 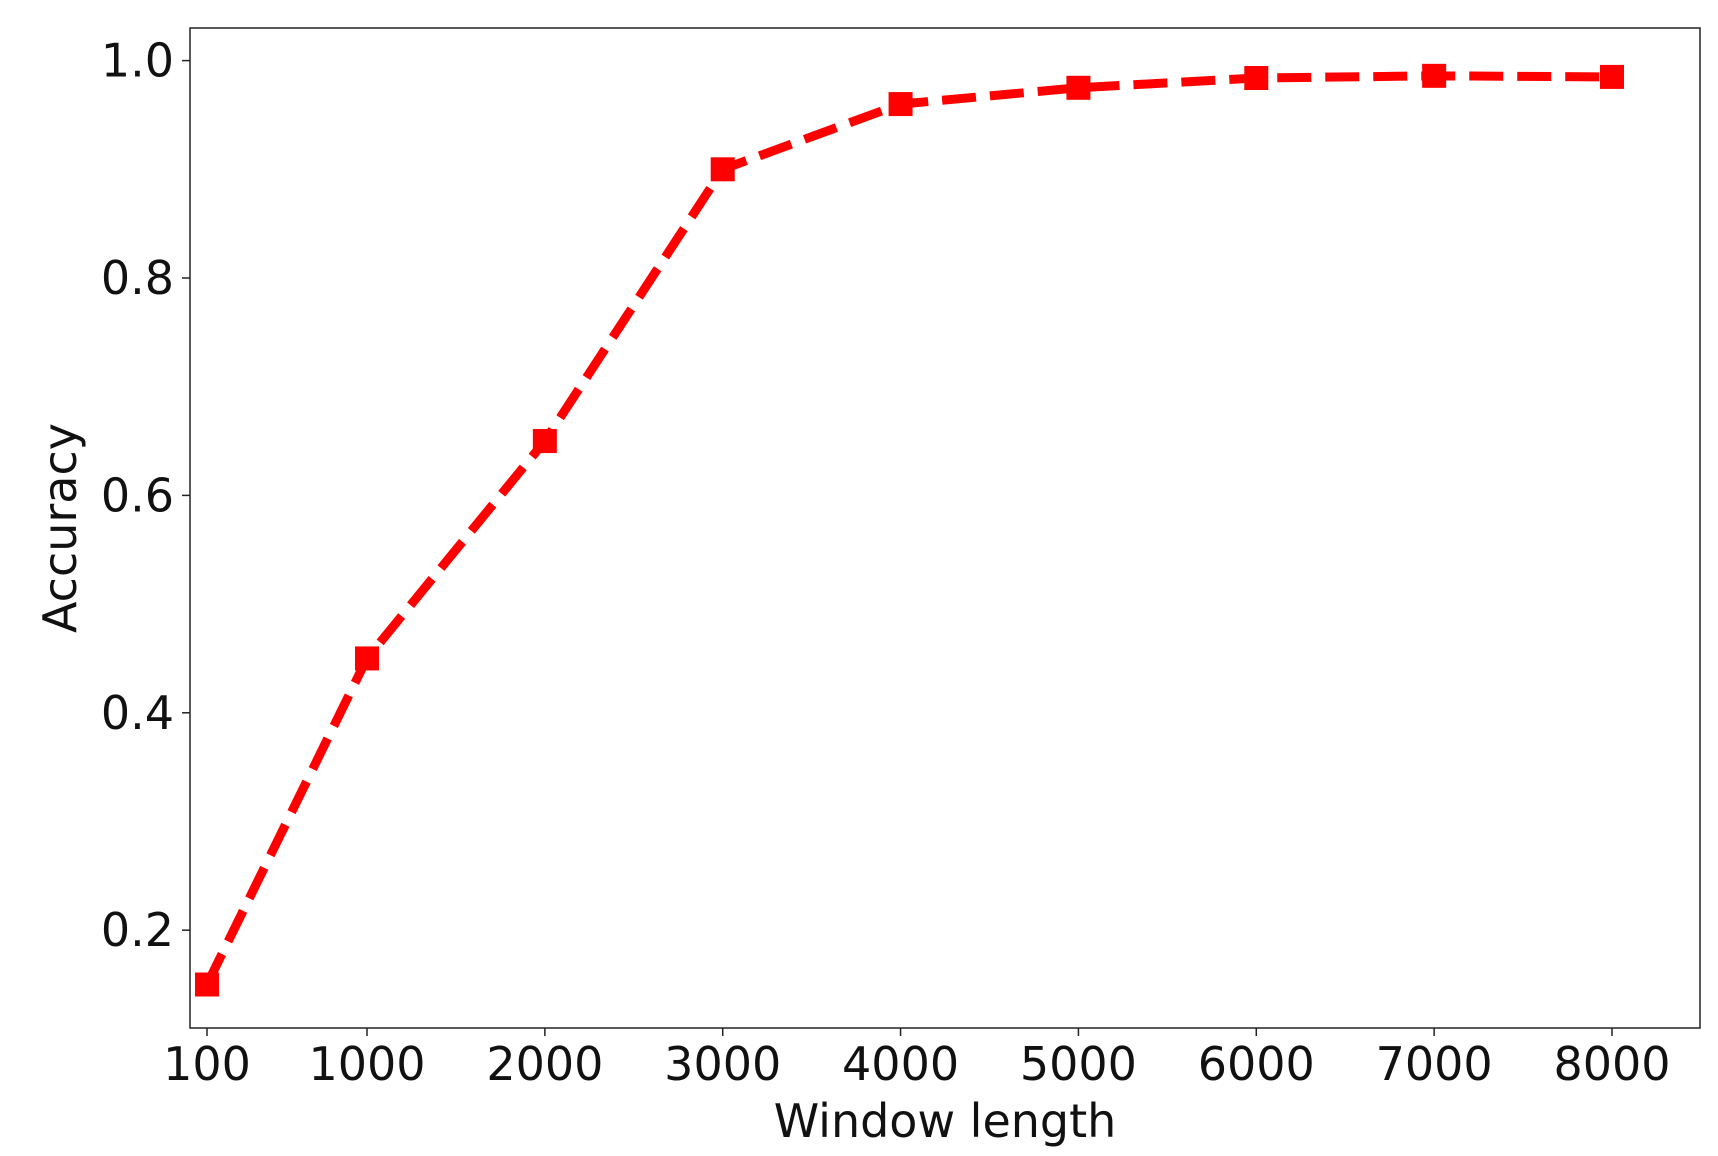 I want to click on x-tick-label: 2000, so click(x=544, y=1064).